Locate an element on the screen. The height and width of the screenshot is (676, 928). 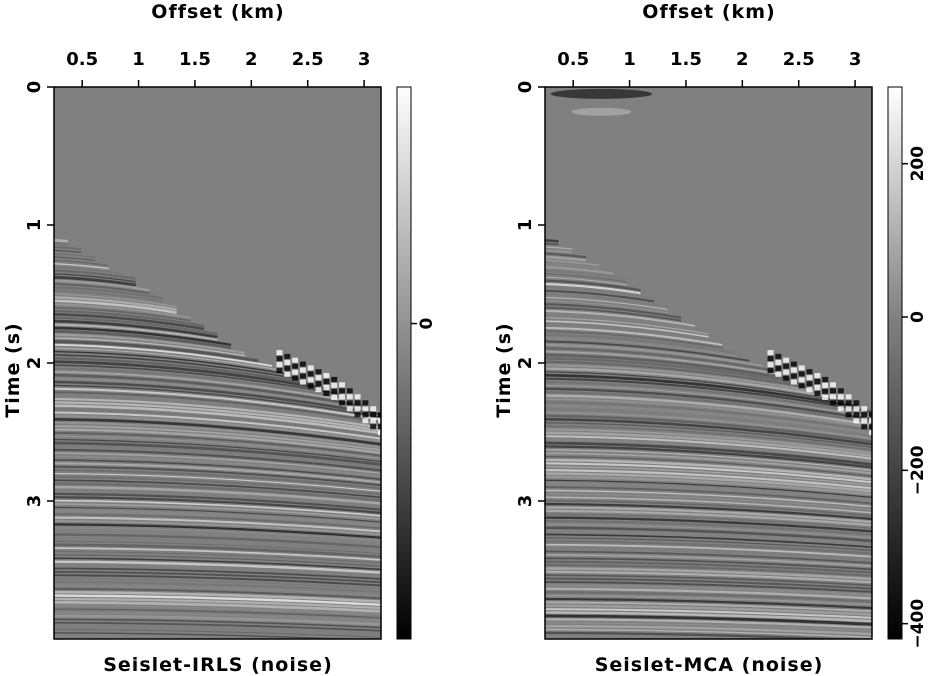
x-ticks: 0.5 1 1.5 2 2.5 3 is located at coordinates (218, 68).